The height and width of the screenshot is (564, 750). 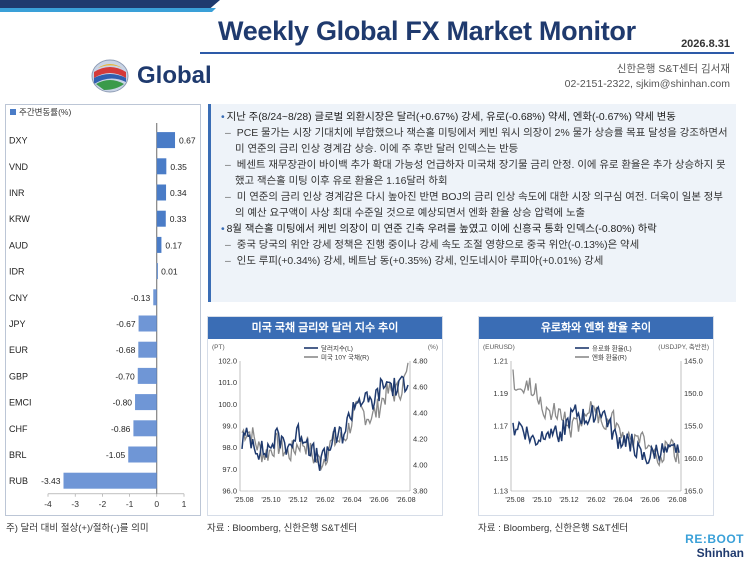 What do you see at coordinates (705, 44) in the screenshot?
I see `report-date: 2026.8.31` at bounding box center [705, 44].